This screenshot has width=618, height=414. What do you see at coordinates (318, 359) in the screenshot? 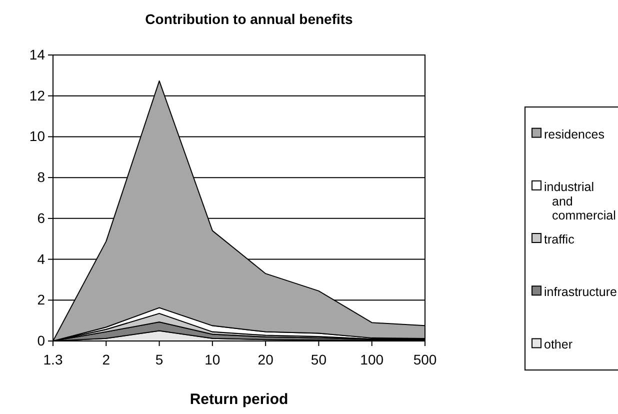
I see `x-tick-label: 50` at bounding box center [318, 359].